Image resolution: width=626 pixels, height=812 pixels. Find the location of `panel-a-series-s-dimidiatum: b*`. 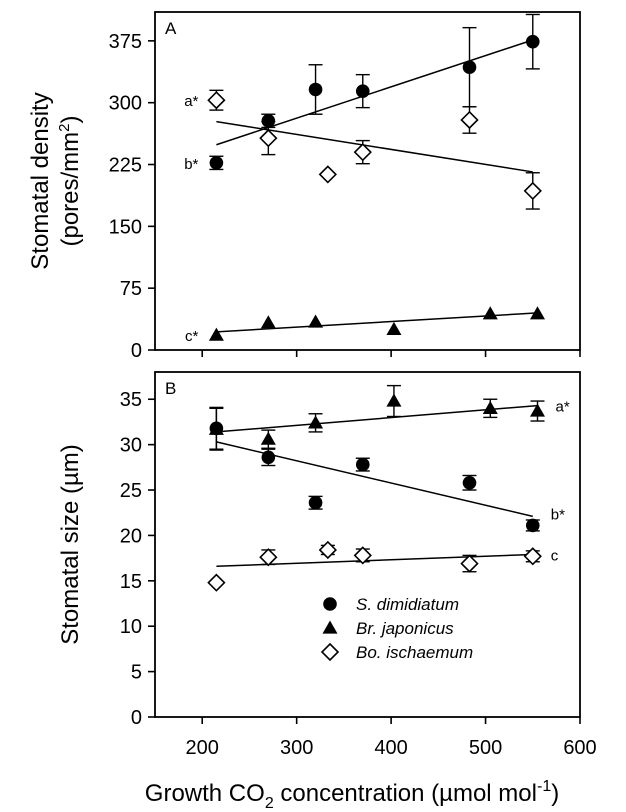

panel-a-series-s-dimidiatum: b* is located at coordinates (362, 93).